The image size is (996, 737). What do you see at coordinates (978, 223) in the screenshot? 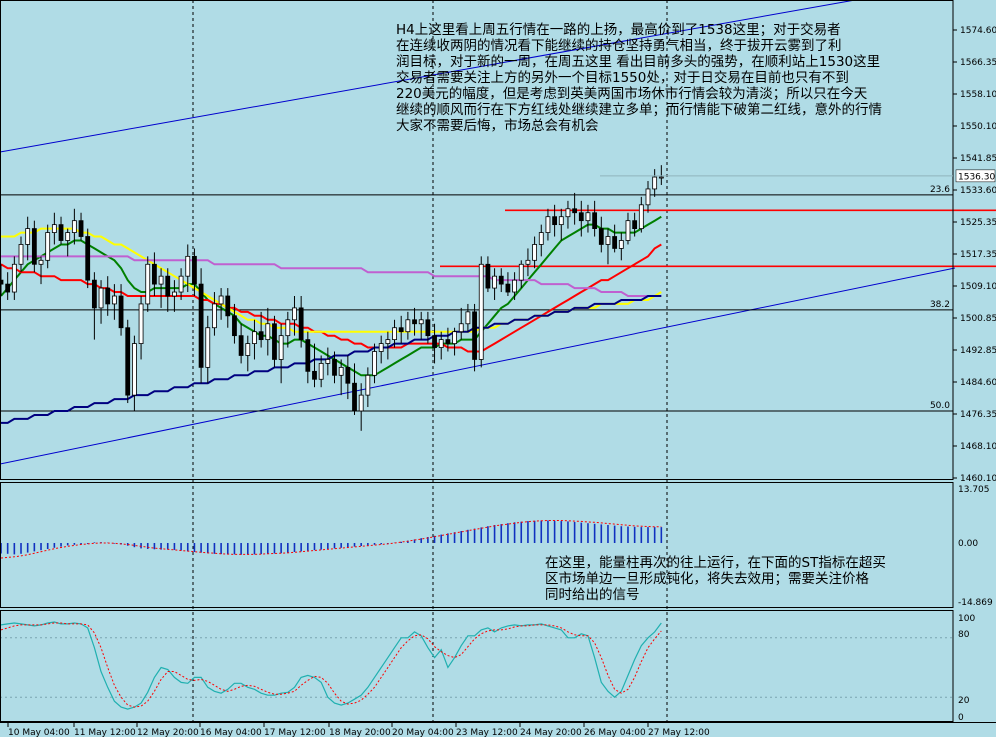
I see `price-tick-label-6: 1525.35` at bounding box center [978, 223].